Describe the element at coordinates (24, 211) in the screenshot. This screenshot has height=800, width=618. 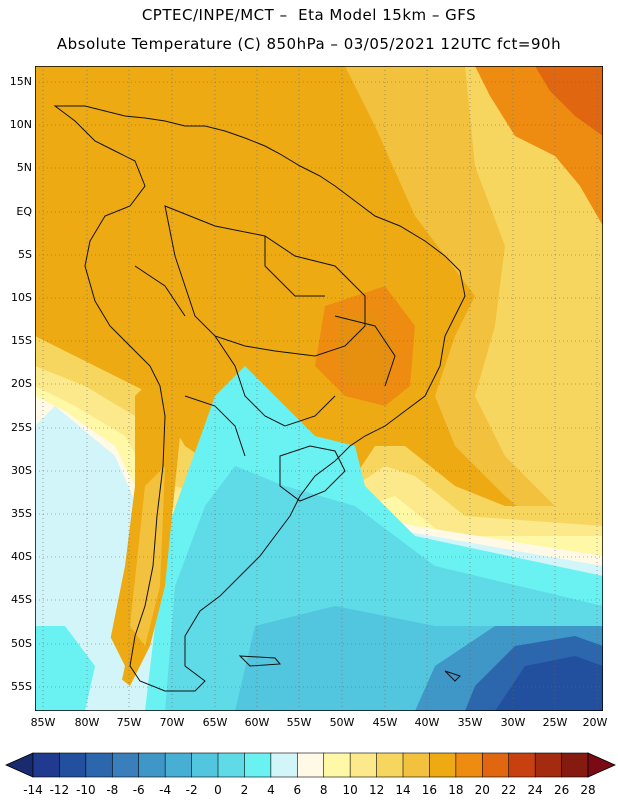
I see `lat-label: EQ` at that location.